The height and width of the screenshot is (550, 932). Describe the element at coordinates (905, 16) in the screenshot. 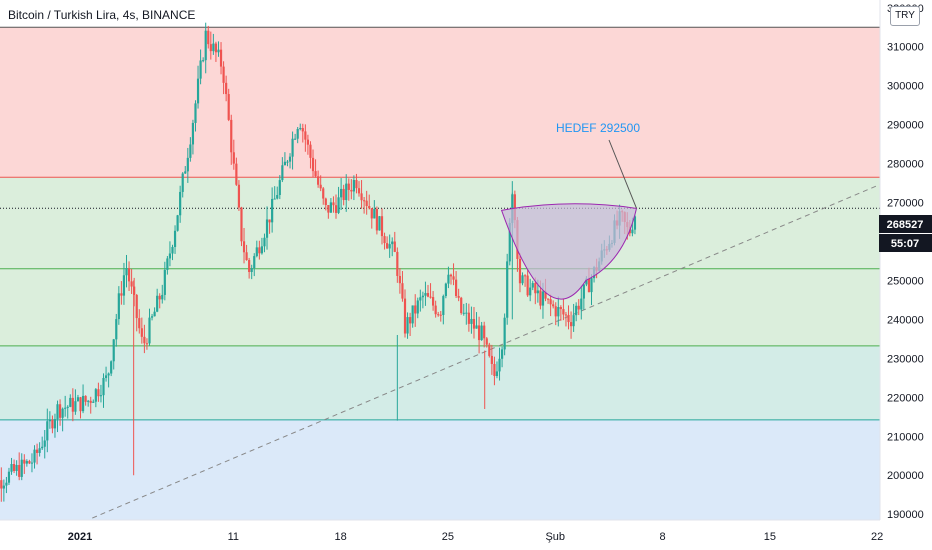

I see `currency-button: TRY` at that location.